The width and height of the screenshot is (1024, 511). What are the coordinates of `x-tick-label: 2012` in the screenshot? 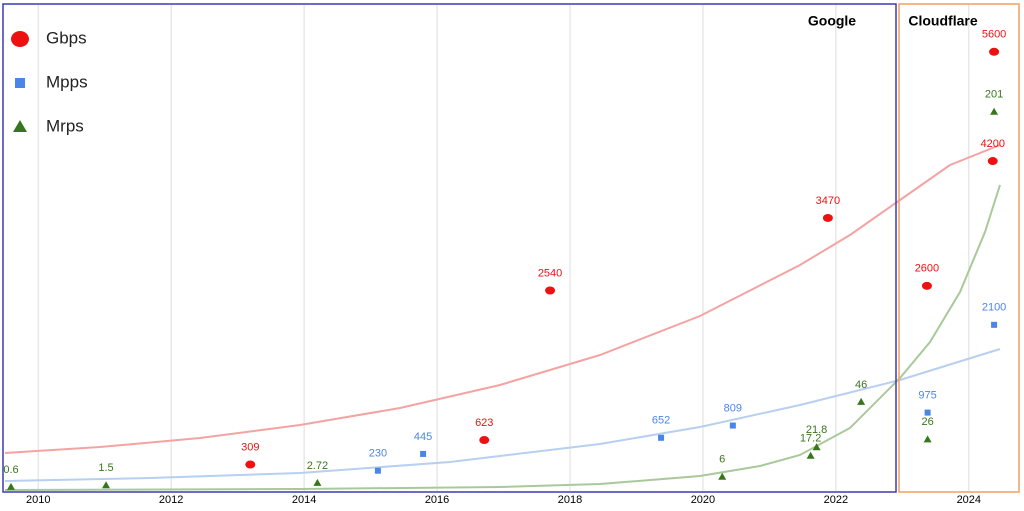 It's located at (171, 500).